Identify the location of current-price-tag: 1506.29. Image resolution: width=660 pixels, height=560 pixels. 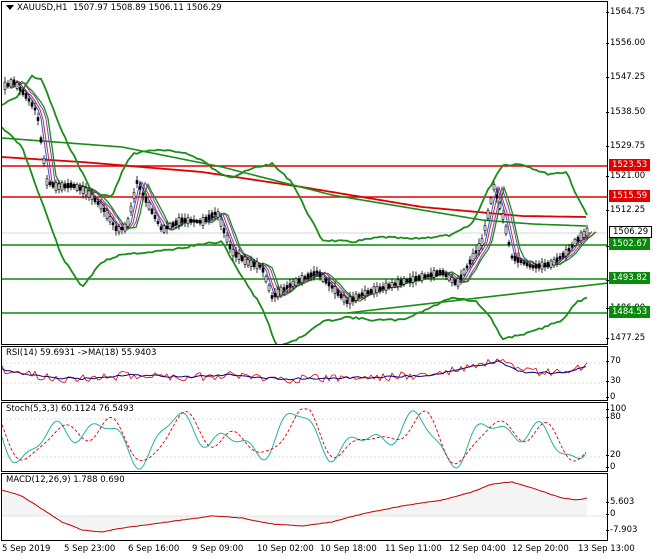
(631, 232).